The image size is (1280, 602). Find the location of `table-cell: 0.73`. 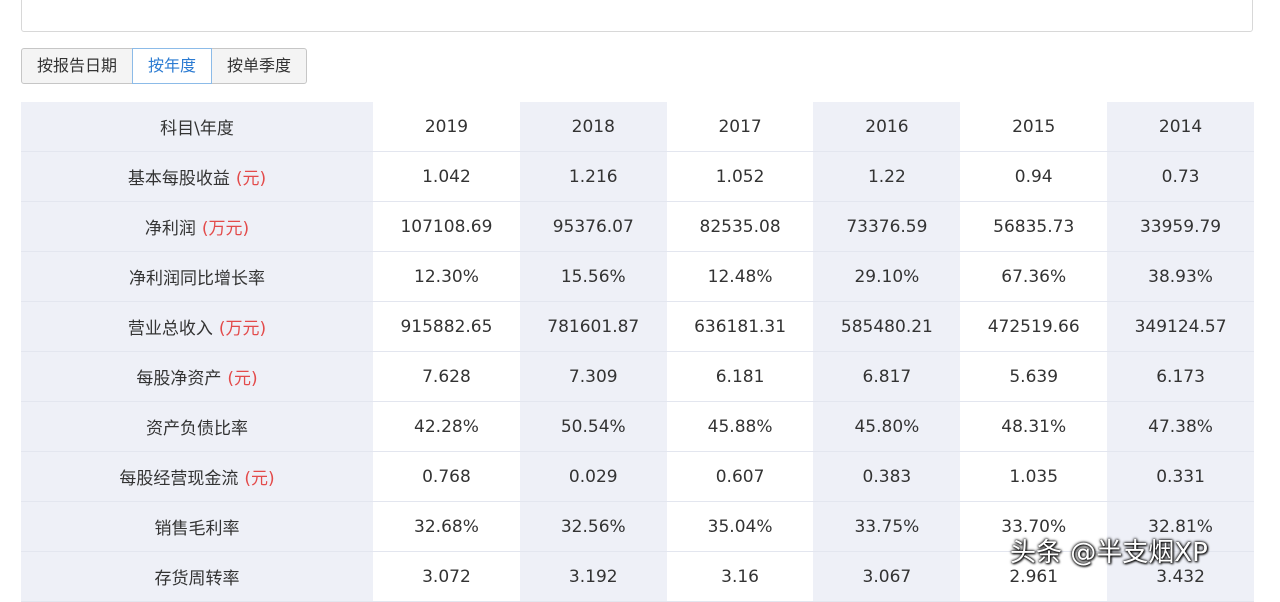

table-cell: 0.73 is located at coordinates (1180, 176).